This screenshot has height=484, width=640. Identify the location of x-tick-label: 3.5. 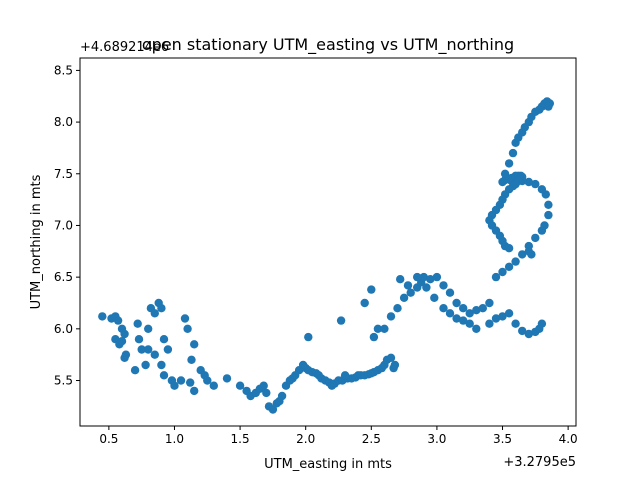
(502, 439).